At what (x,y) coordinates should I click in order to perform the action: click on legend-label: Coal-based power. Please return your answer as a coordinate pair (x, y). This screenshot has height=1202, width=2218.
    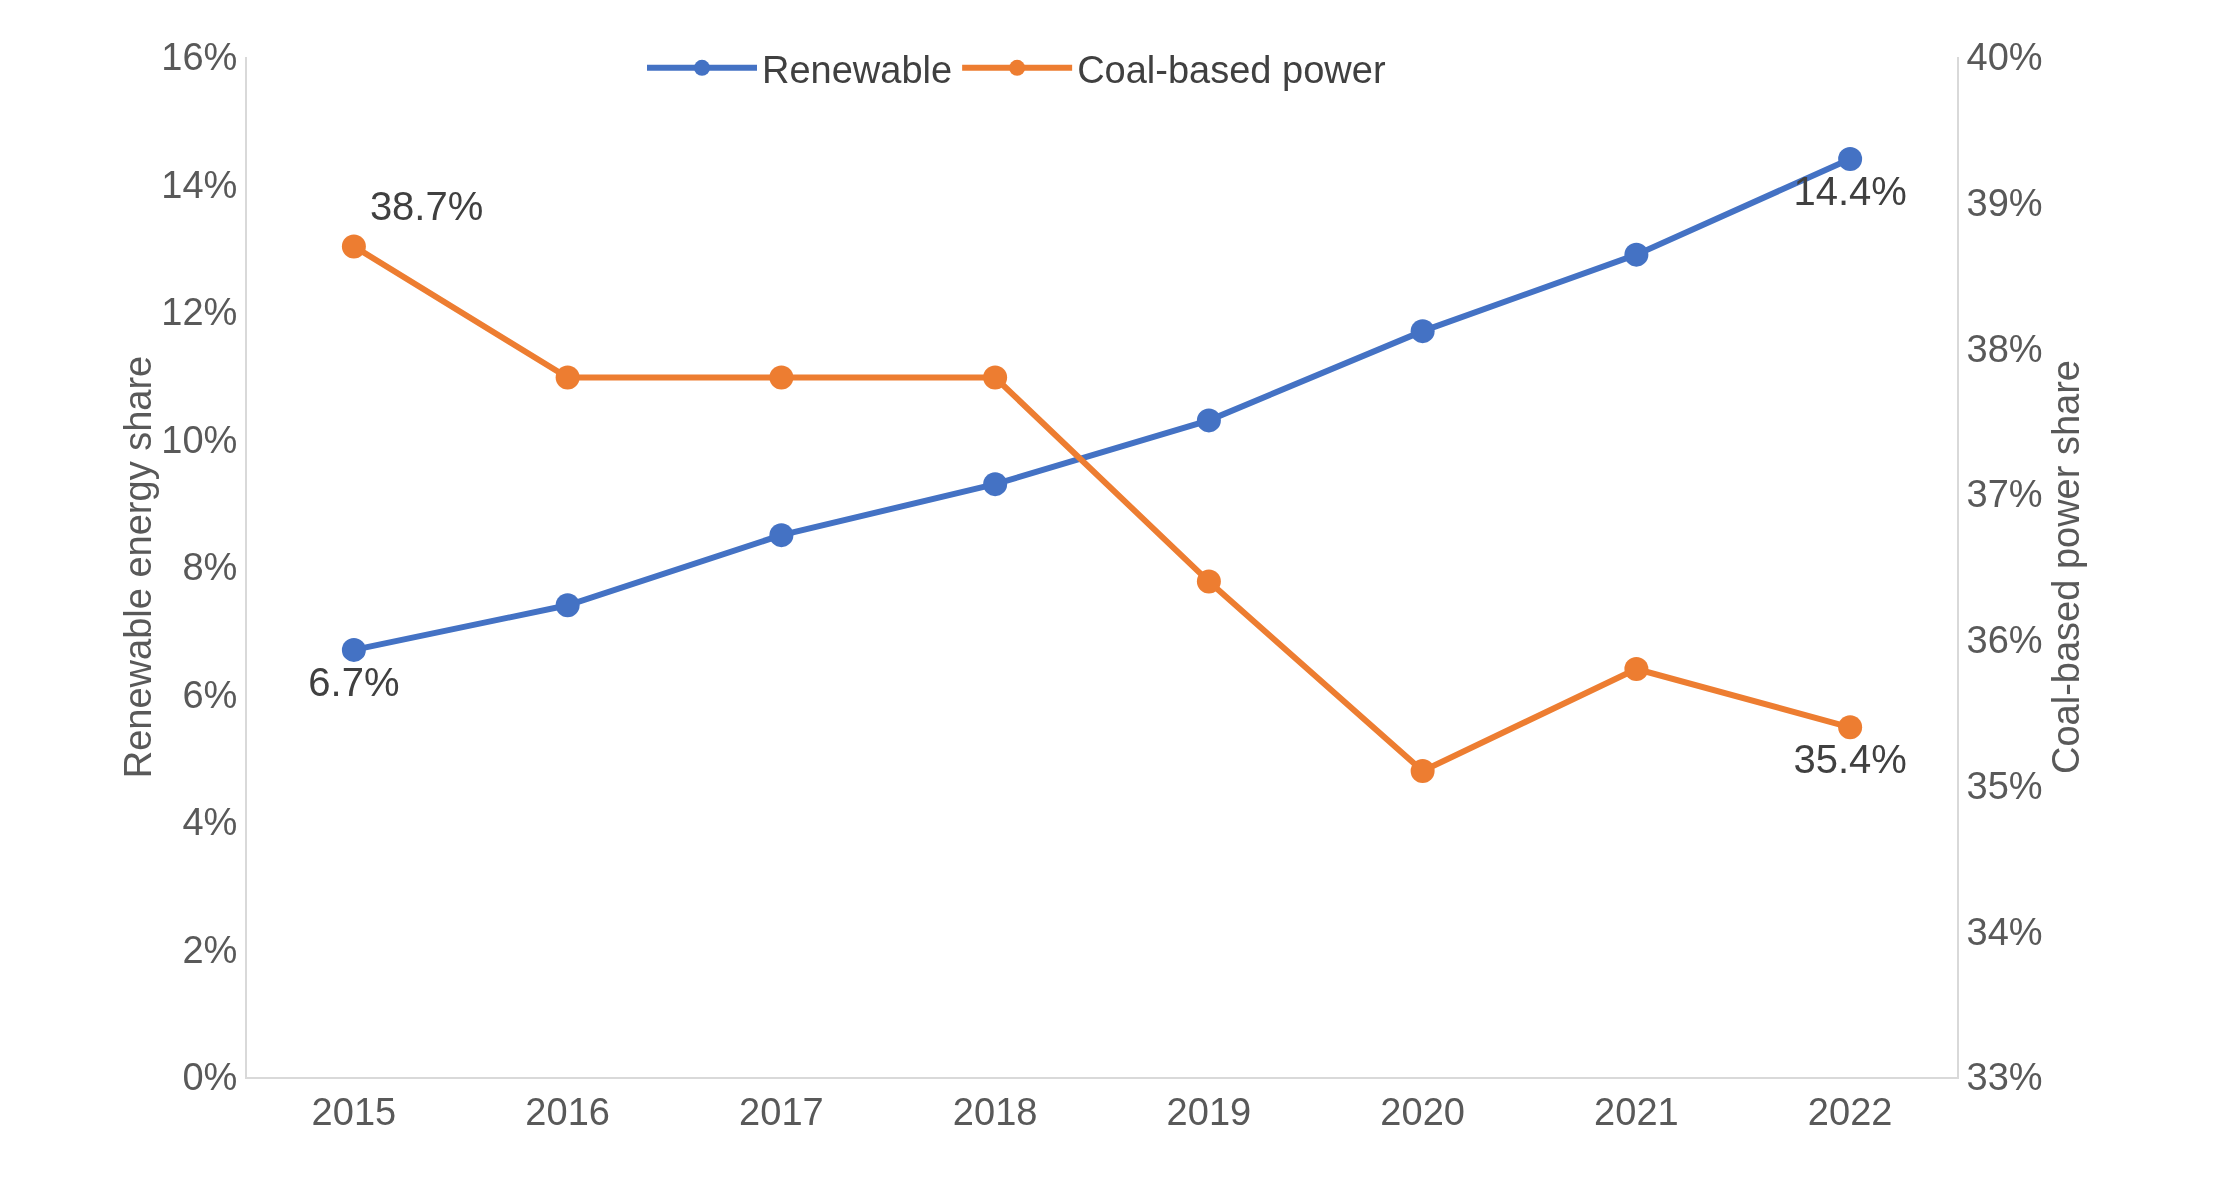
    Looking at the image, I should click on (1231, 69).